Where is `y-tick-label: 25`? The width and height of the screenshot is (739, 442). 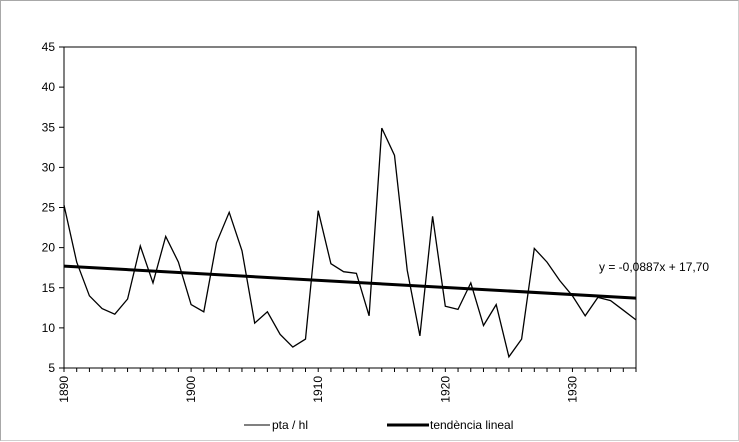
y-tick-label: 25 is located at coordinates (49, 208).